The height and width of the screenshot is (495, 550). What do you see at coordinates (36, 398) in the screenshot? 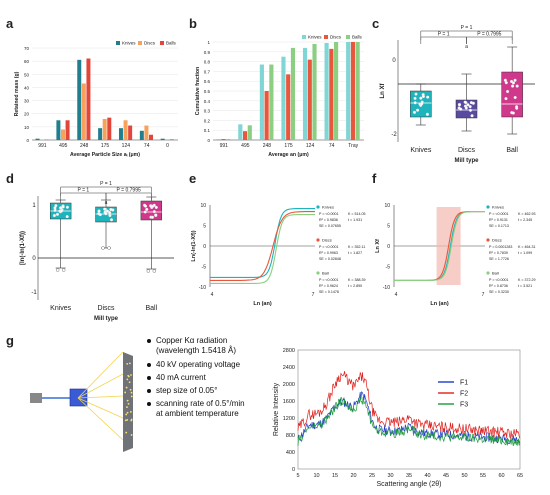
I see `xray-tube-icon` at bounding box center [36, 398].